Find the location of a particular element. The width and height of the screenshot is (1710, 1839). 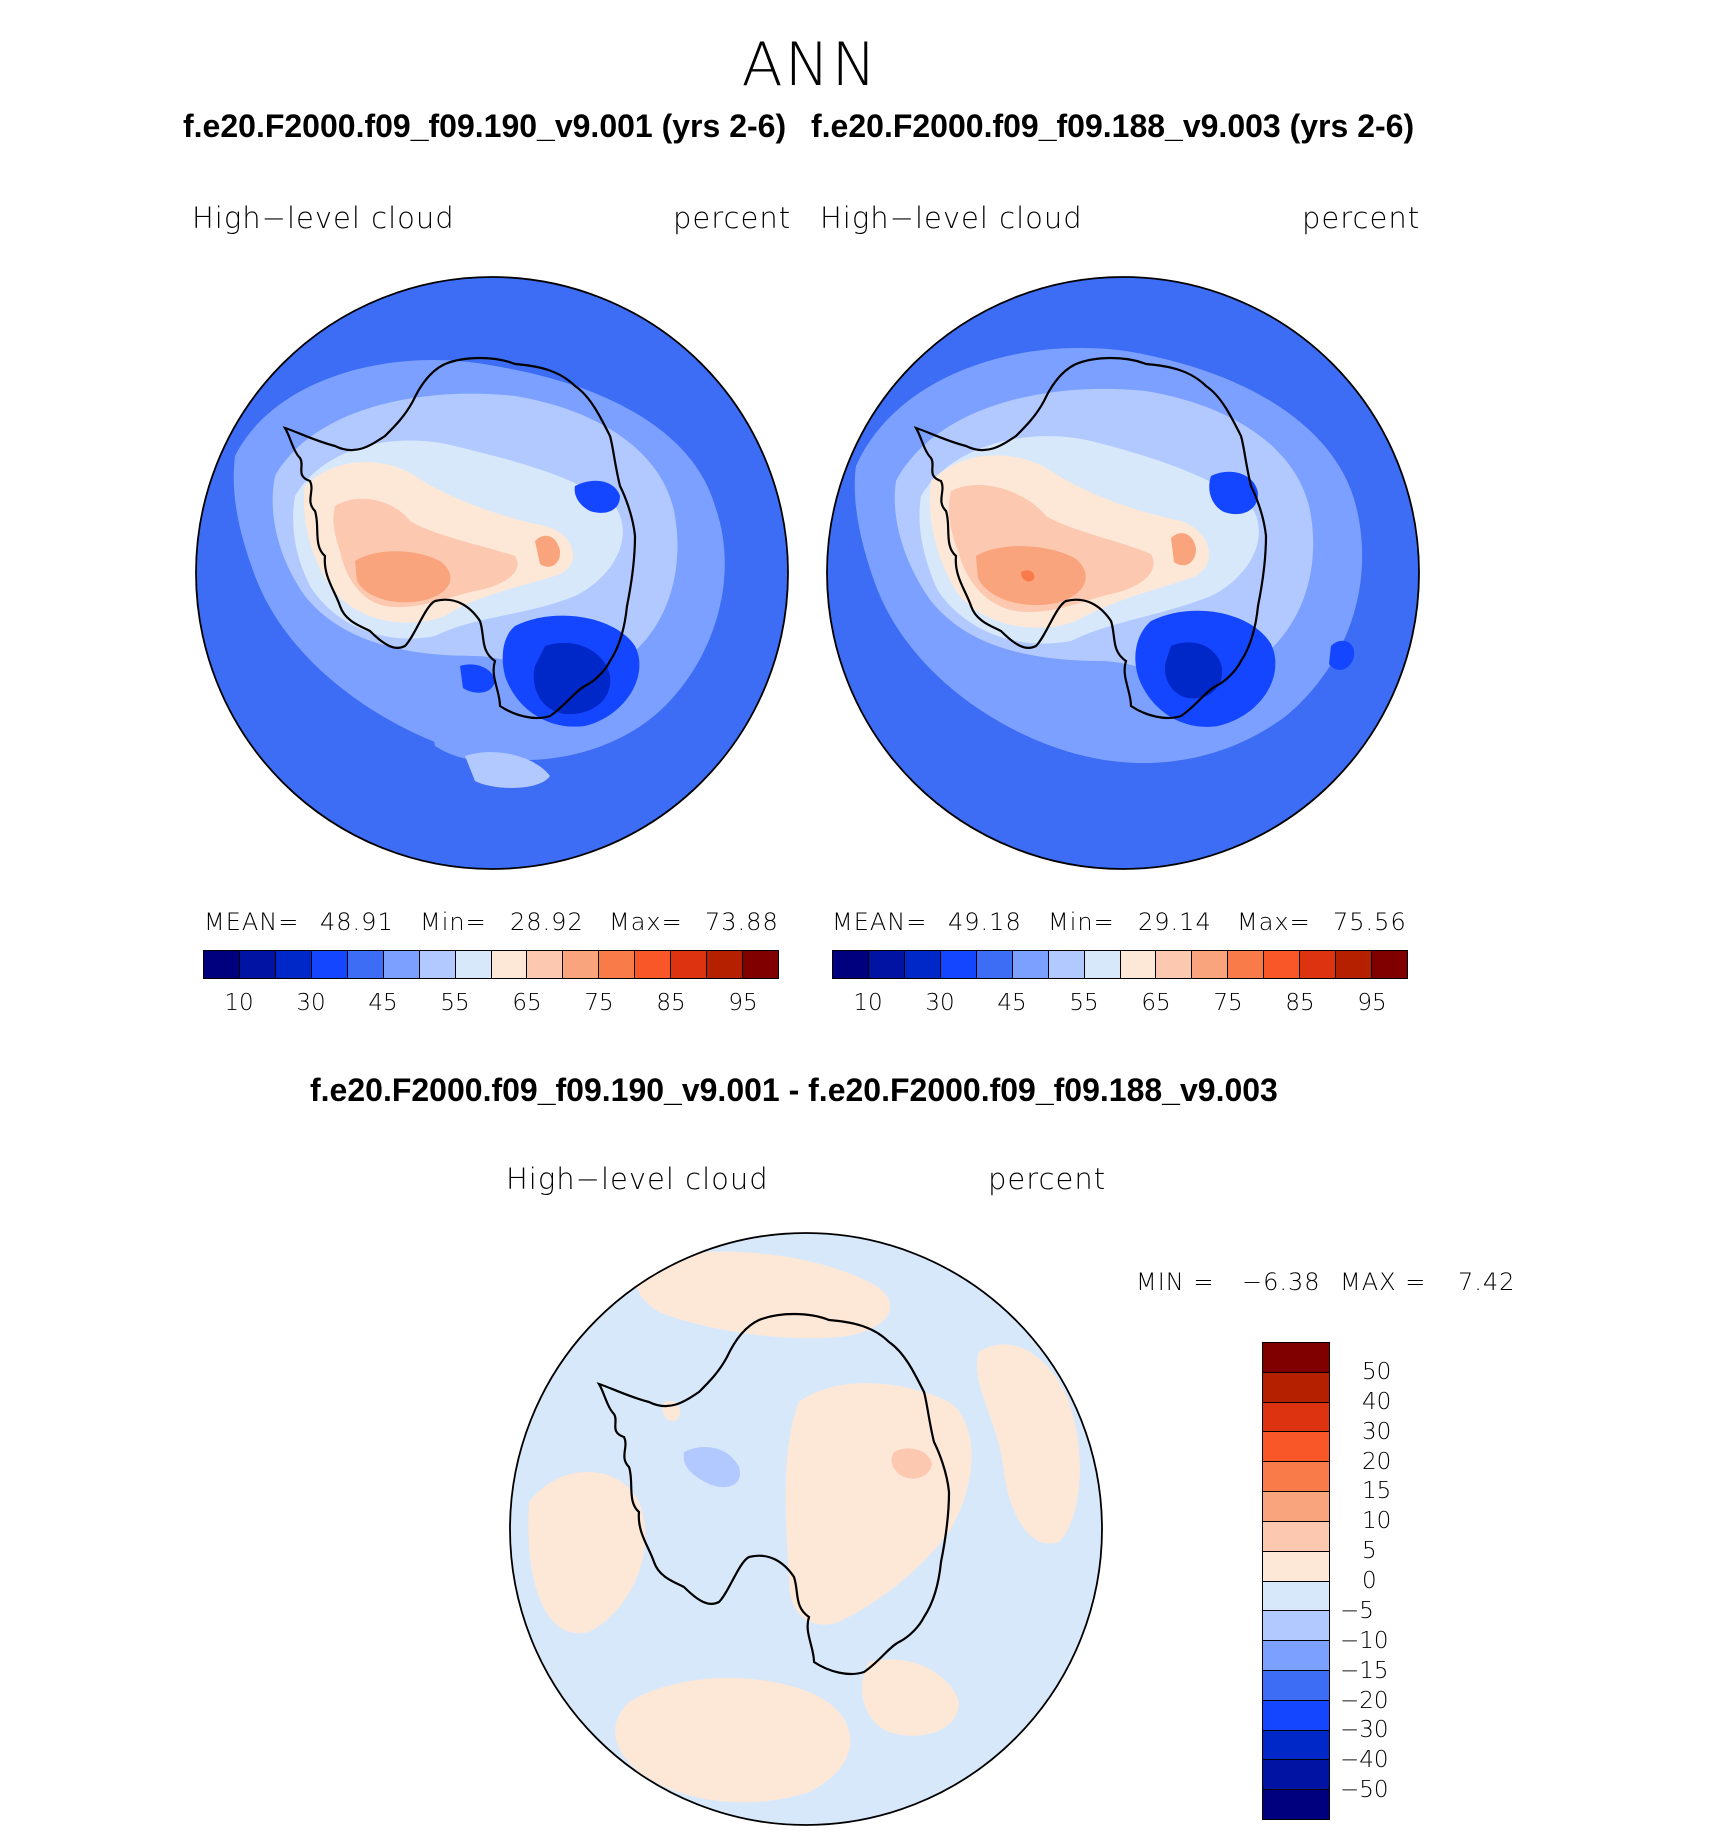

panel1-mean-label: MEAN= is located at coordinates (252, 922).